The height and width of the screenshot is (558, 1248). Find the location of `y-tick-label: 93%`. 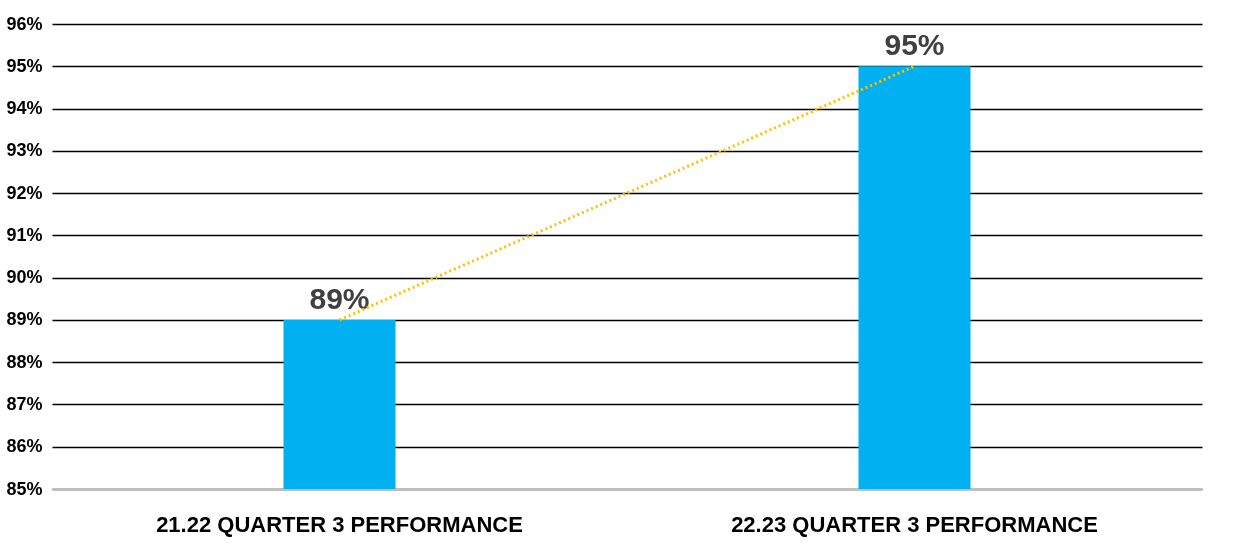

y-tick-label: 93% is located at coordinates (24, 150).